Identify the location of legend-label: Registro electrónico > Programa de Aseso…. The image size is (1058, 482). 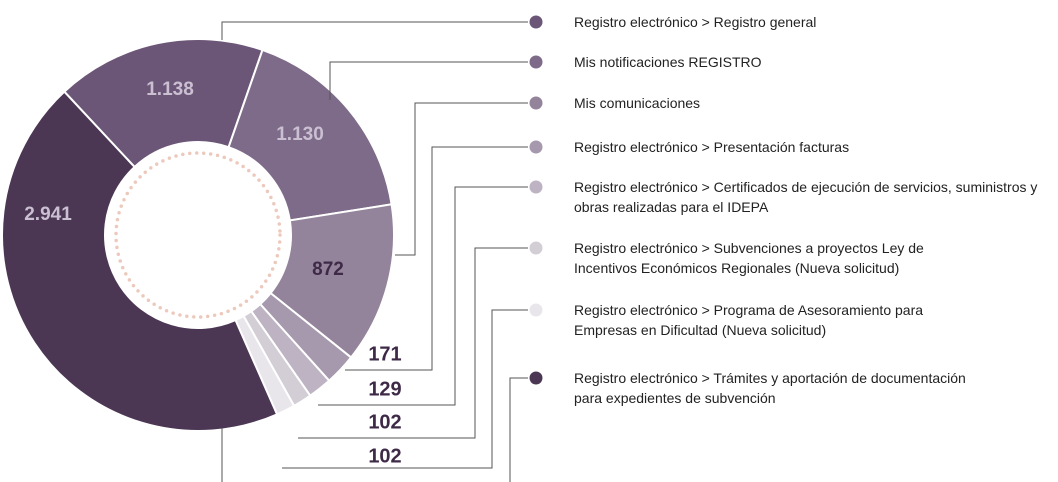
(749, 320).